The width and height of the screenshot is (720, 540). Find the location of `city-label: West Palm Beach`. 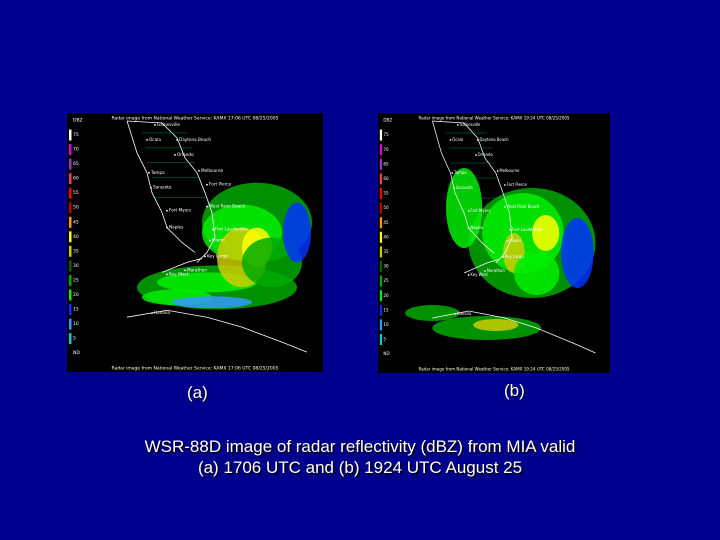

city-label: West Palm Beach is located at coordinates (227, 206).